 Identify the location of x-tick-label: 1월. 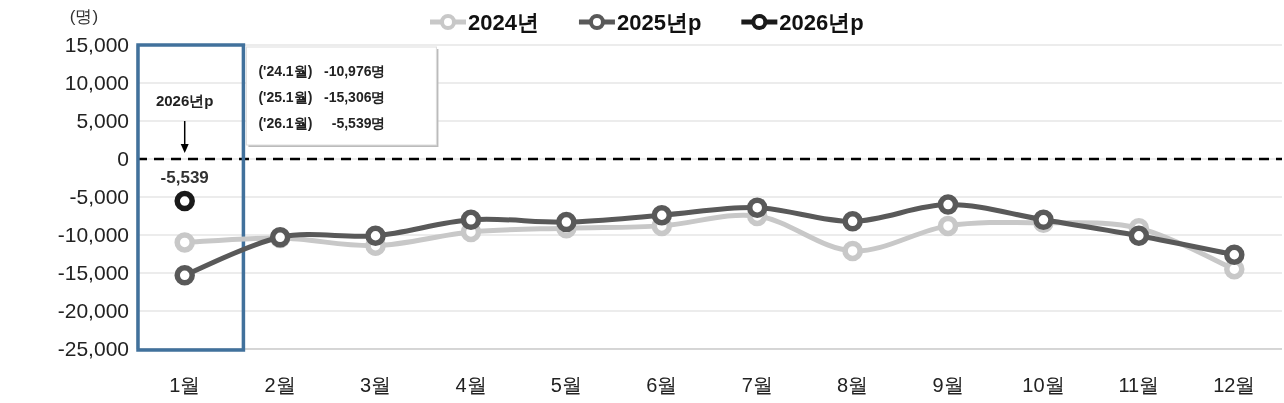
(185, 385).